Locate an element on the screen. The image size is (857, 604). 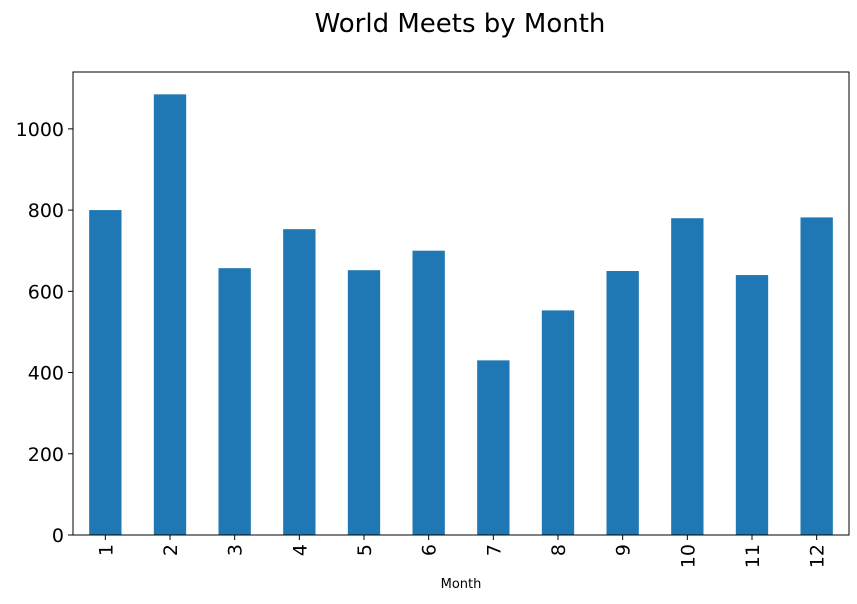
y-tick-label: 200 is located at coordinates (46, 455).